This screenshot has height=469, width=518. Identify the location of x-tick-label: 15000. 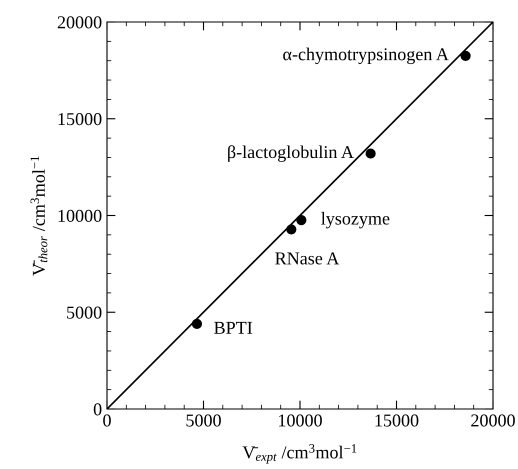
(397, 420).